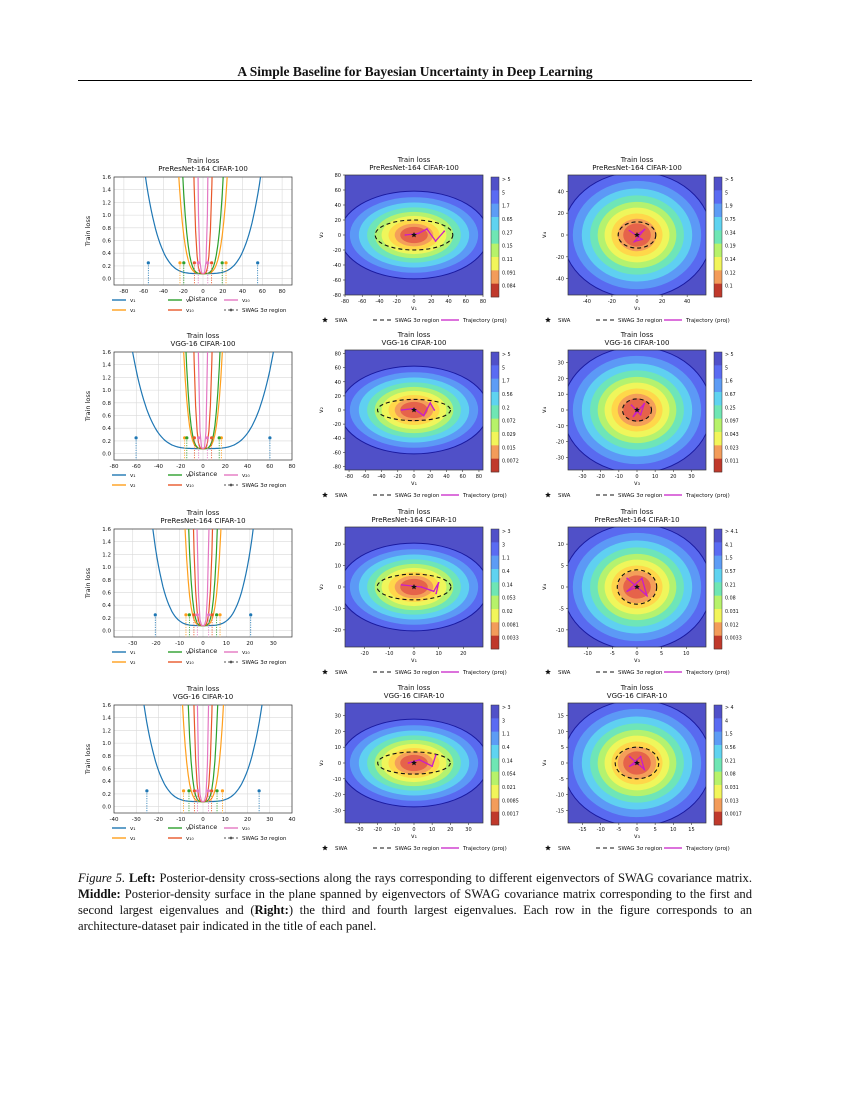  I want to click on colorbar-label: 0.11, so click(507, 260).